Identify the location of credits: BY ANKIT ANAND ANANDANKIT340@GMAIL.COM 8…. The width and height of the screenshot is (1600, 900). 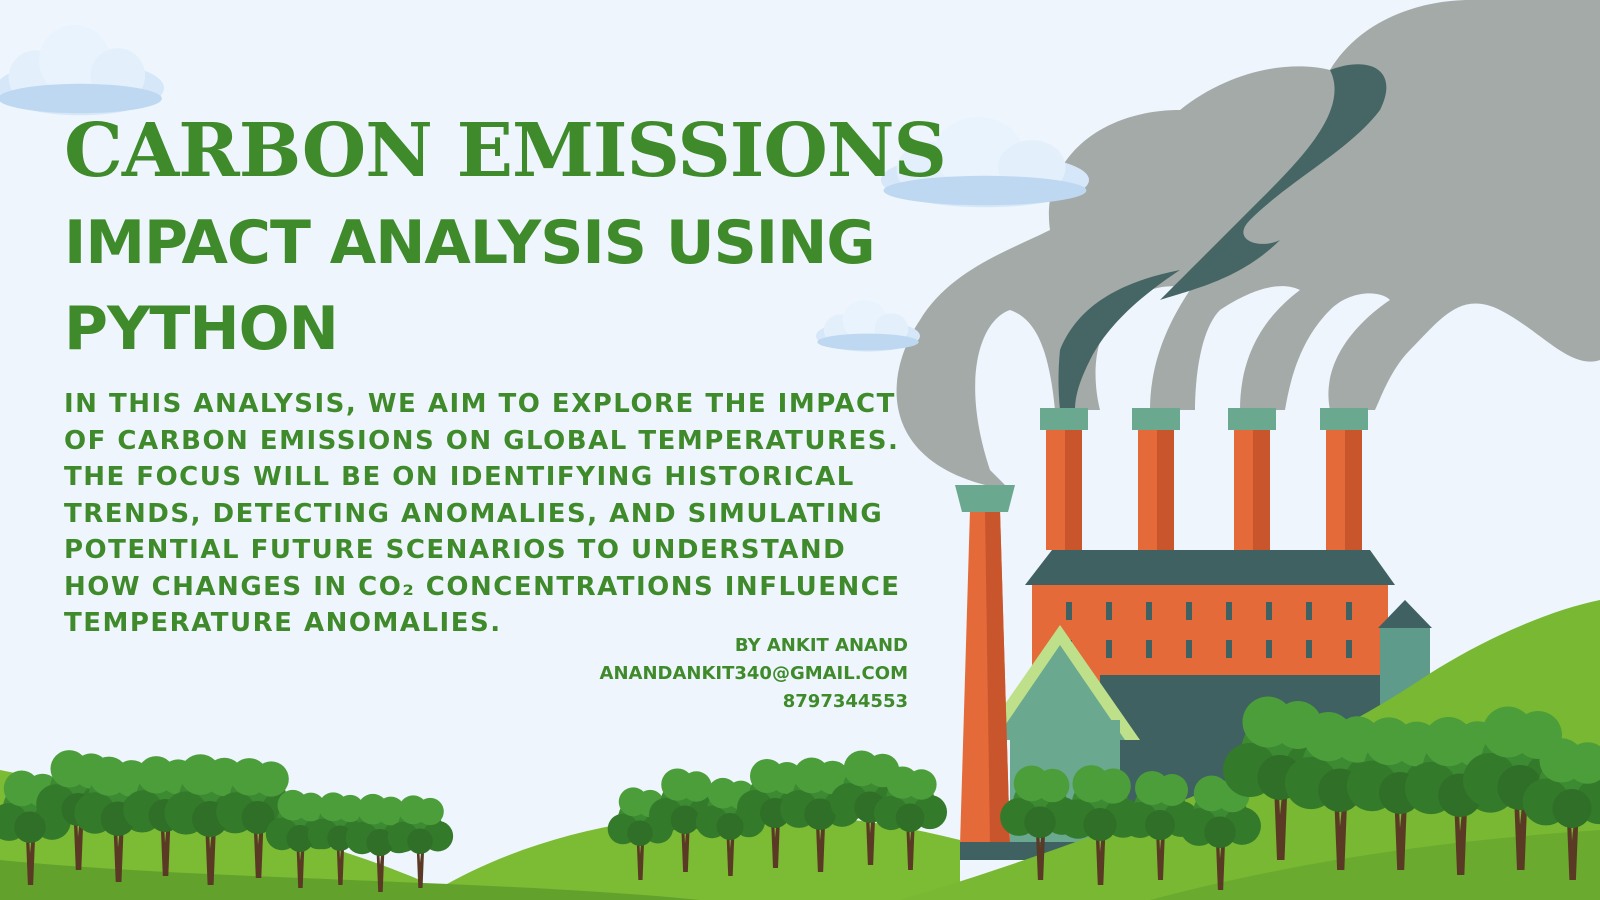
(754, 674).